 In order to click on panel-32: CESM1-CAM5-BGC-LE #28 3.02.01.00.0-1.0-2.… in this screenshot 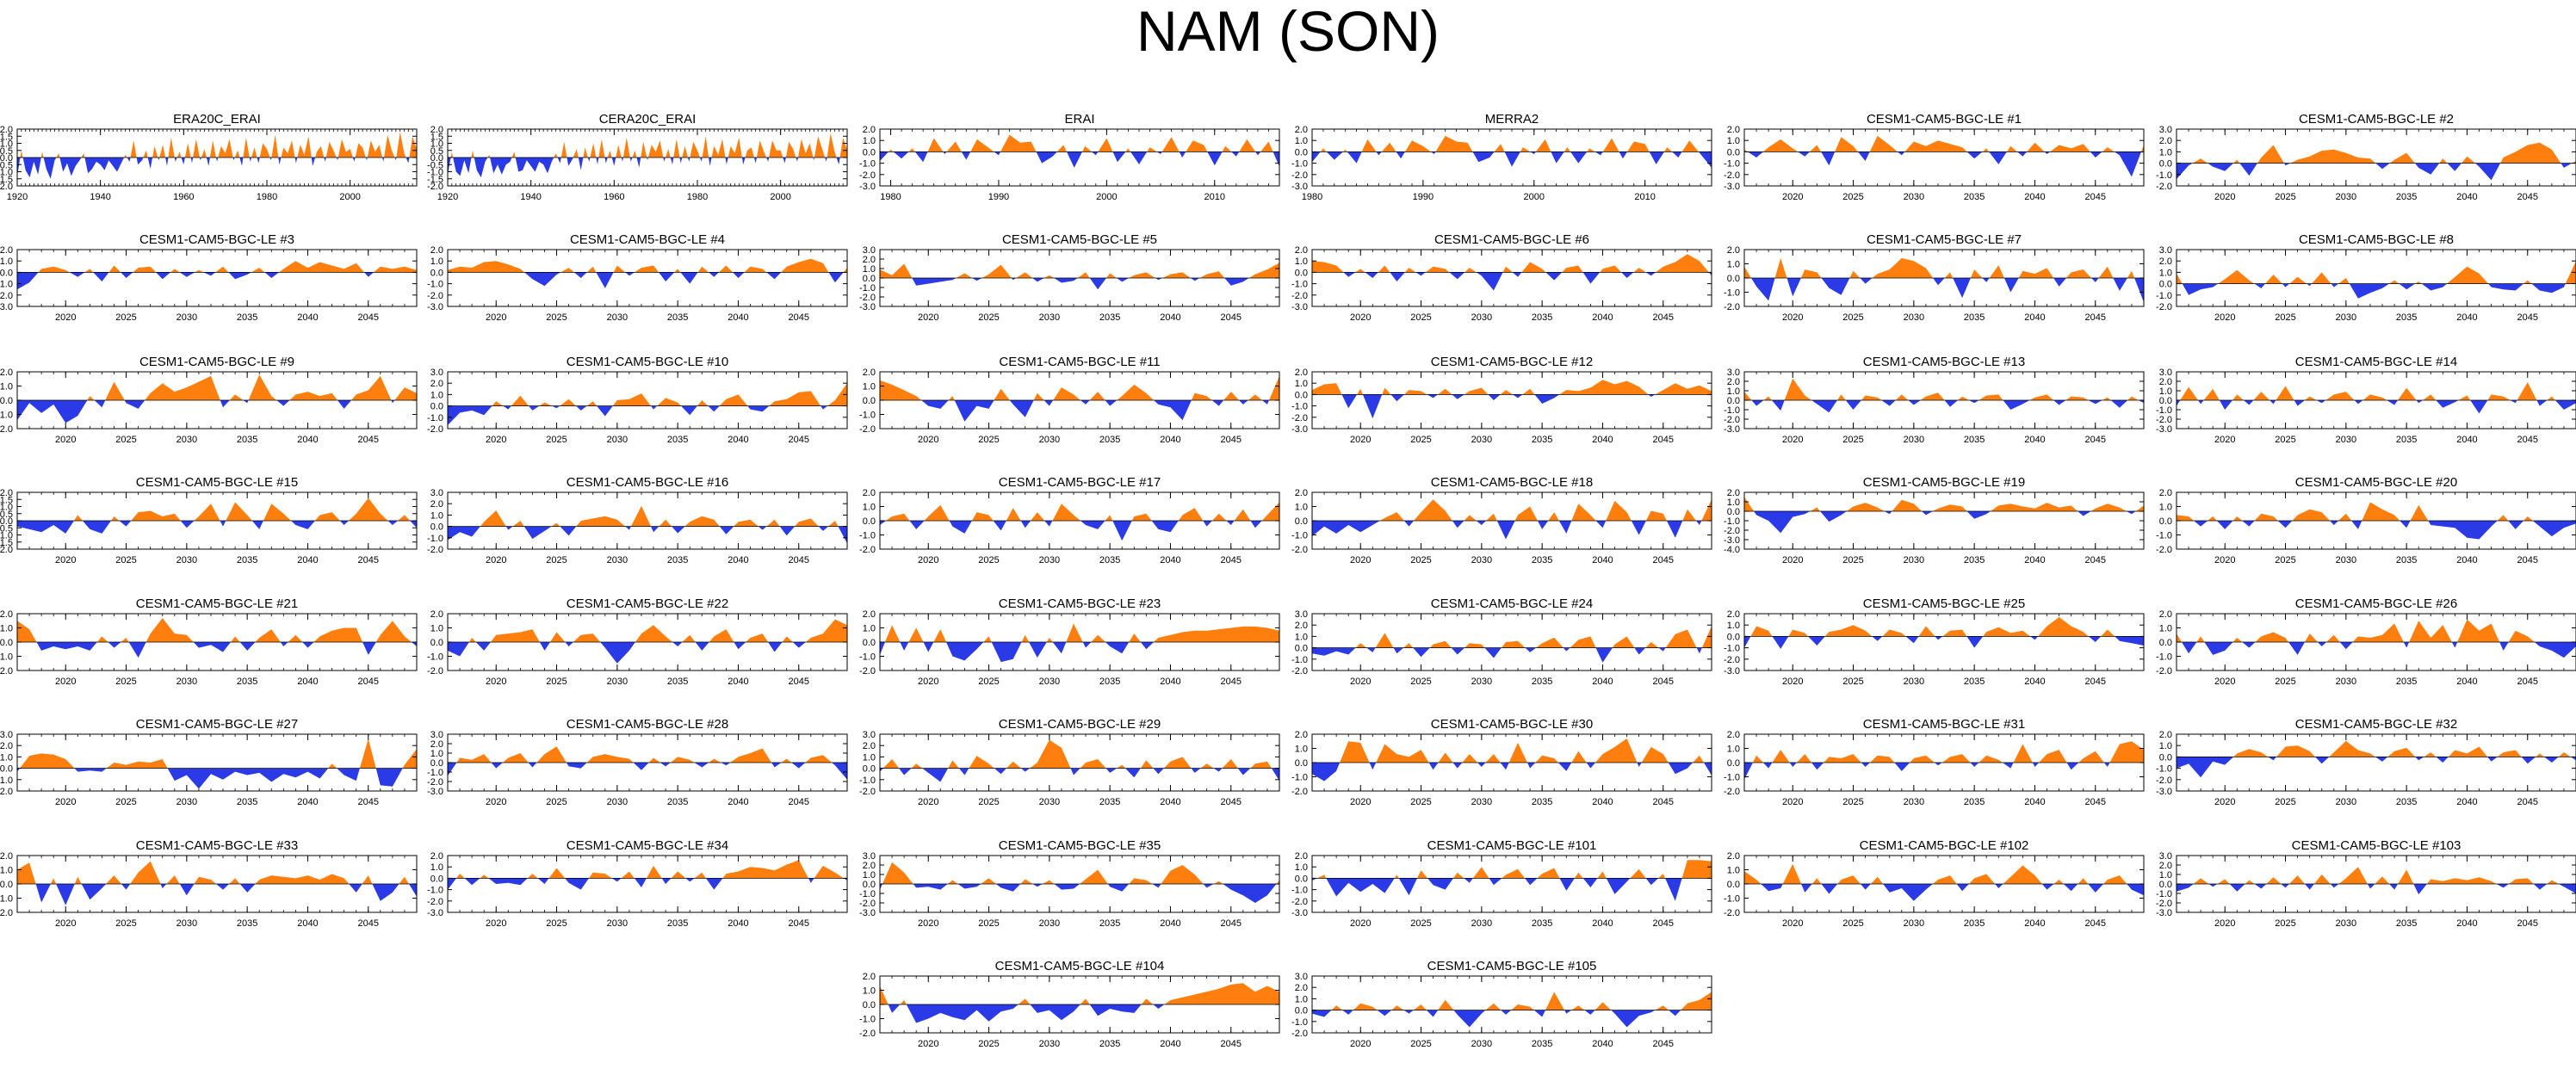, I will do `click(638, 762)`.